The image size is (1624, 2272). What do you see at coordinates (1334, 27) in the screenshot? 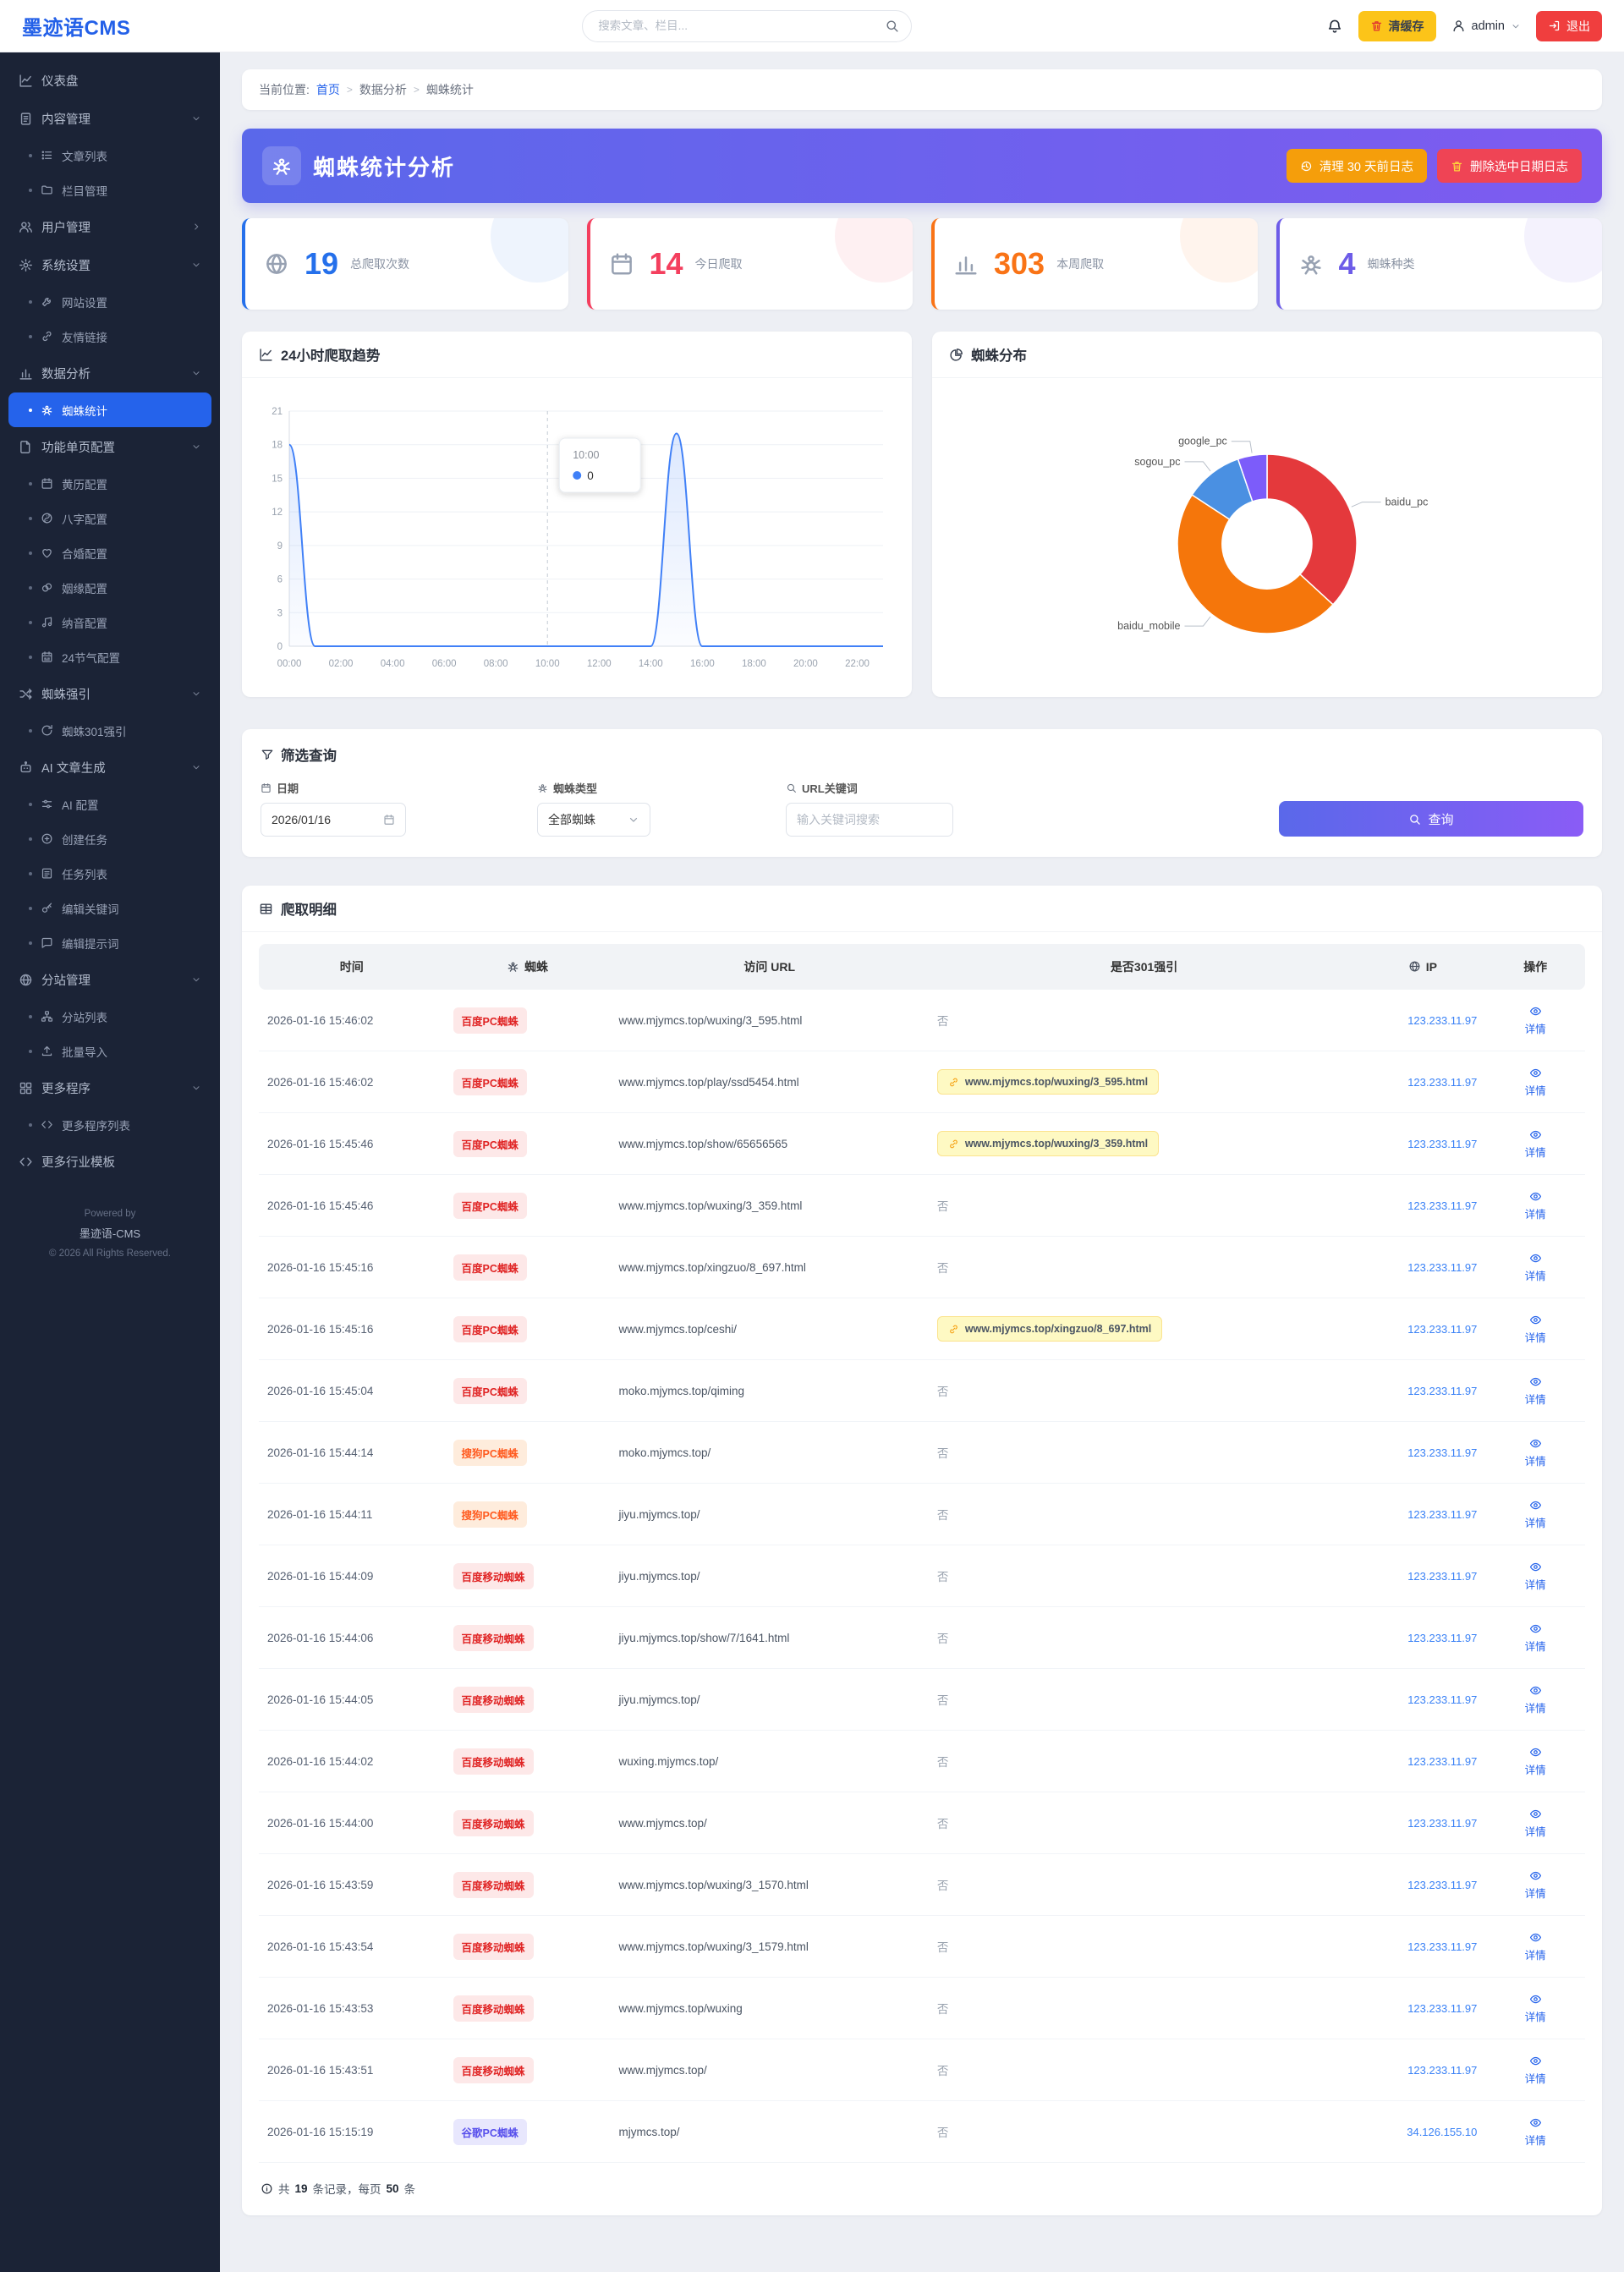
I see `bell-icon` at bounding box center [1334, 27].